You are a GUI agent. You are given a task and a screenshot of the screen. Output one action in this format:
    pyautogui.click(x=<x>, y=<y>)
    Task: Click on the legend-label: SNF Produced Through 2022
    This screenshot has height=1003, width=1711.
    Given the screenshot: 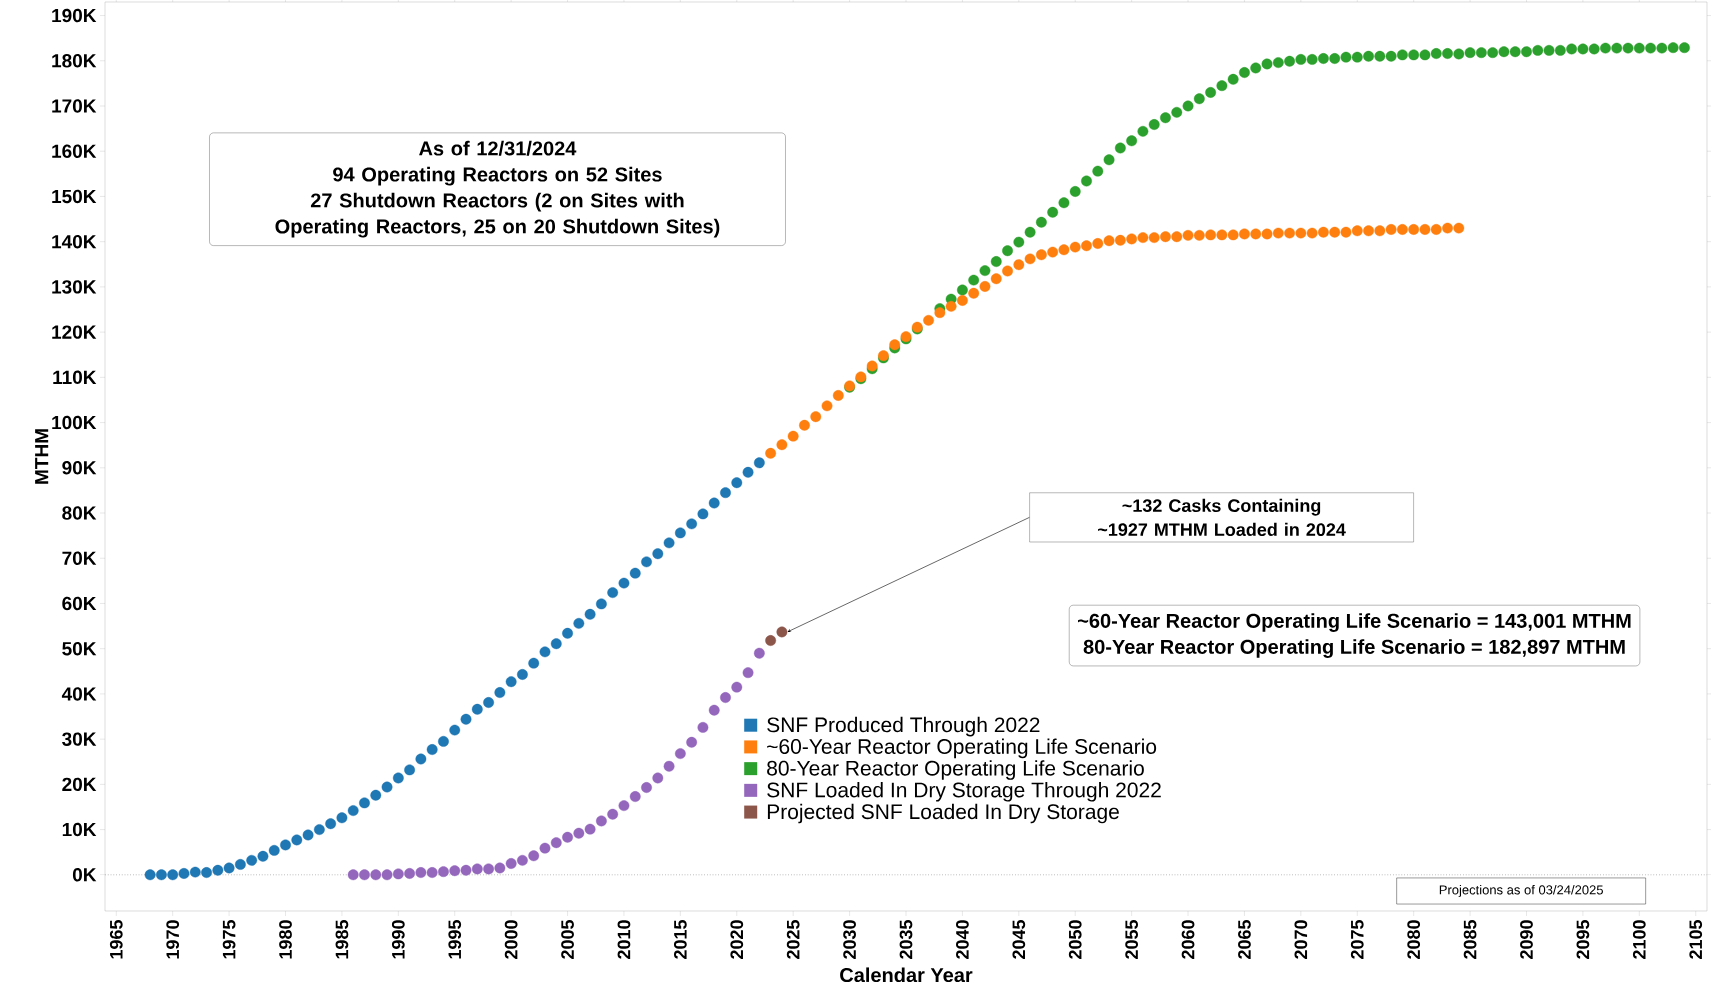 What is the action you would take?
    pyautogui.click(x=903, y=726)
    